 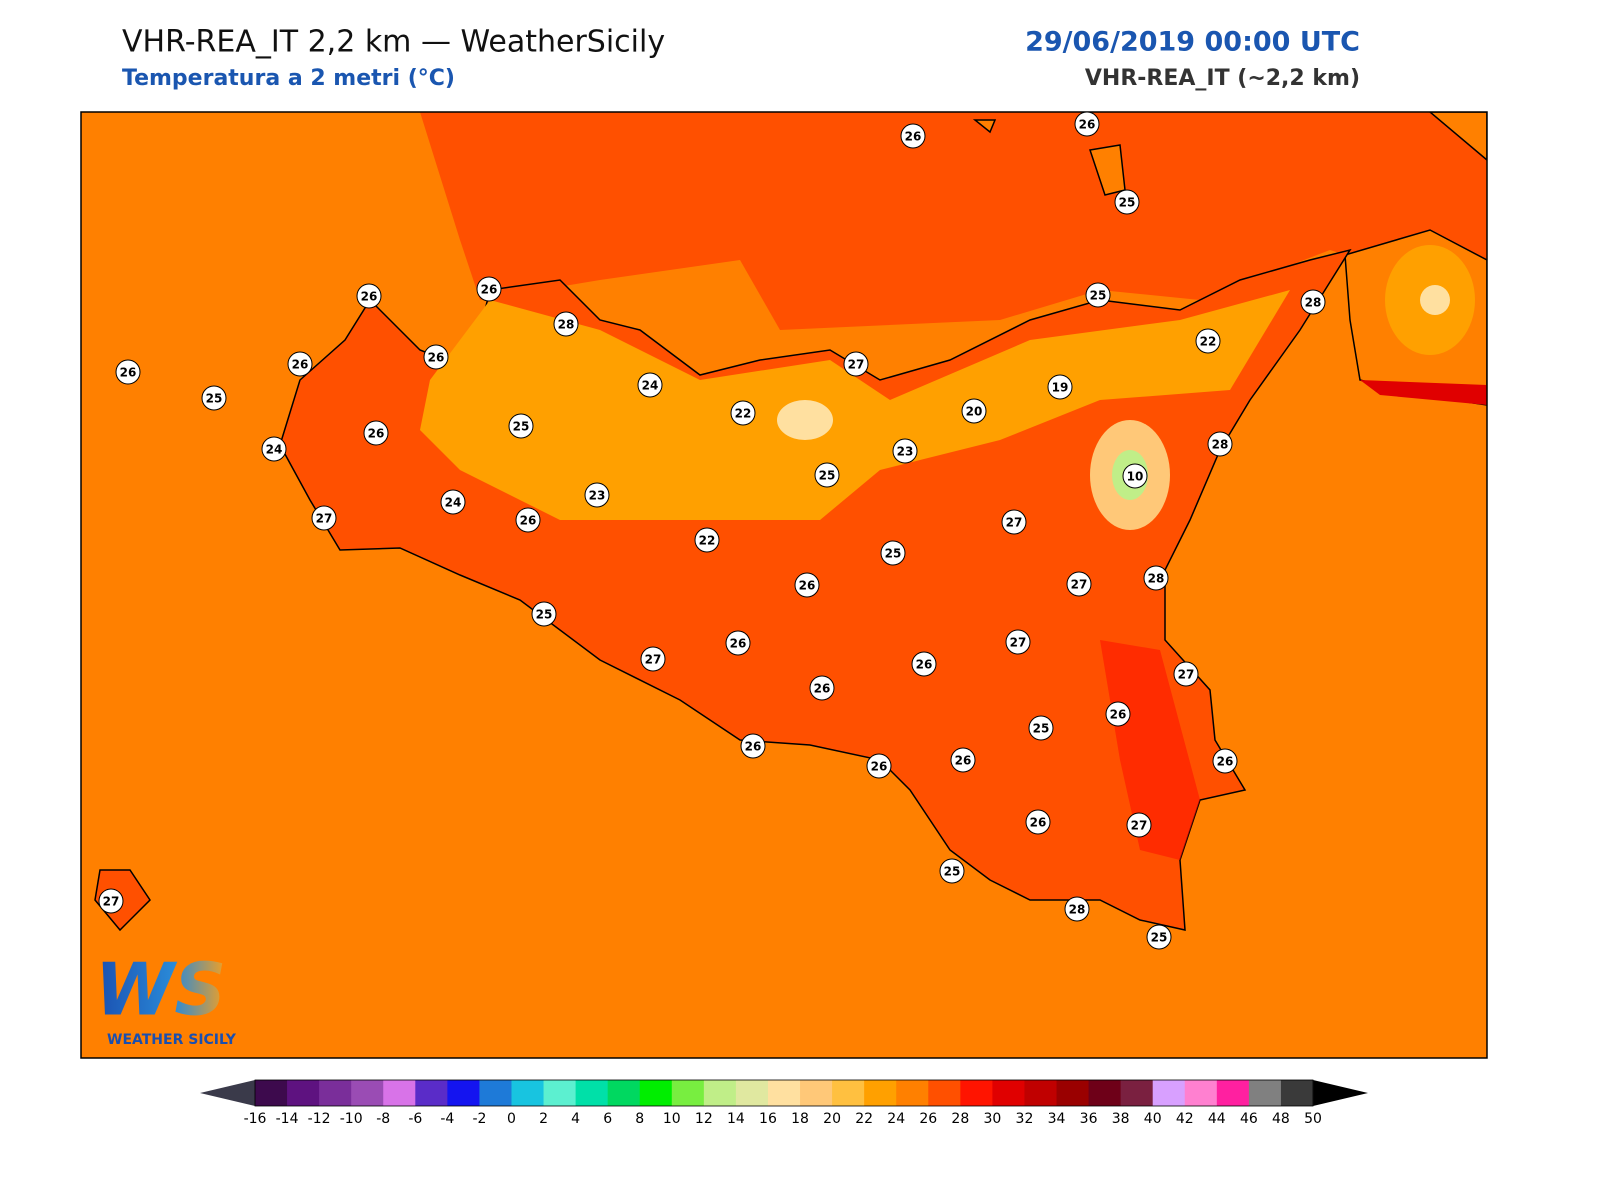 I want to click on colorbar-tick-label: -6, so click(x=415, y=1119).